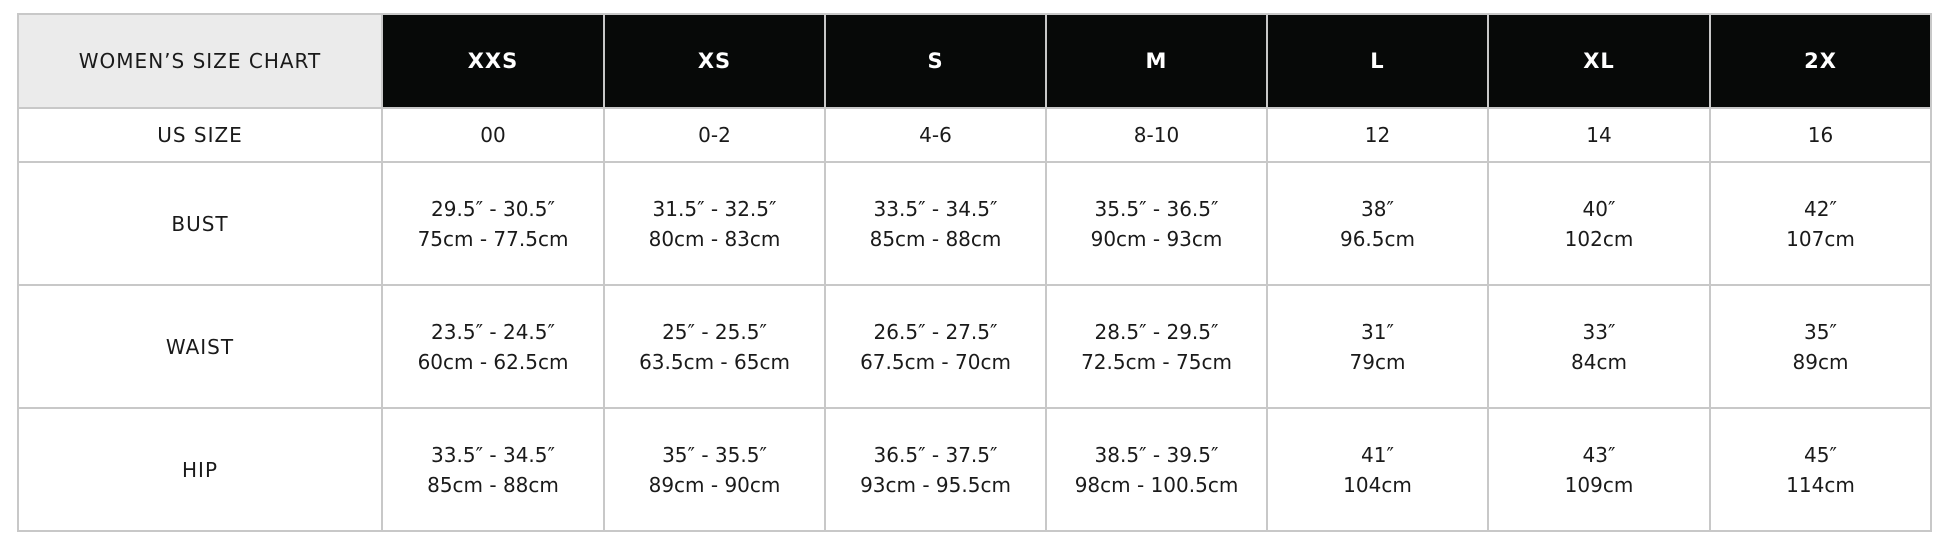 Image resolution: width=1946 pixels, height=549 pixels. What do you see at coordinates (1377, 484) in the screenshot?
I see `cm-value: 104cm` at bounding box center [1377, 484].